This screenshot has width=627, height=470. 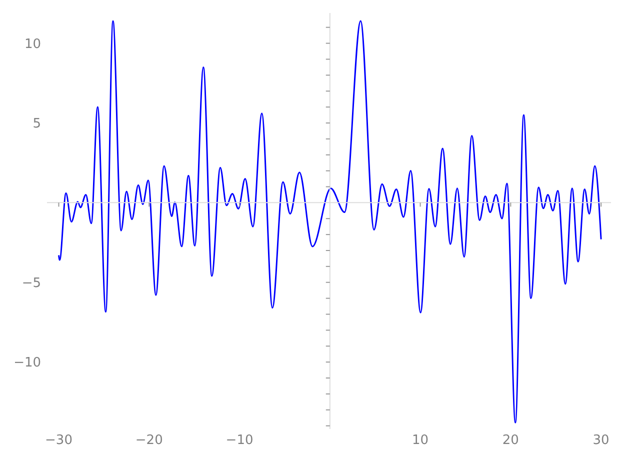 What do you see at coordinates (36, 124) in the screenshot?
I see `y-tick-label: 5` at bounding box center [36, 124].